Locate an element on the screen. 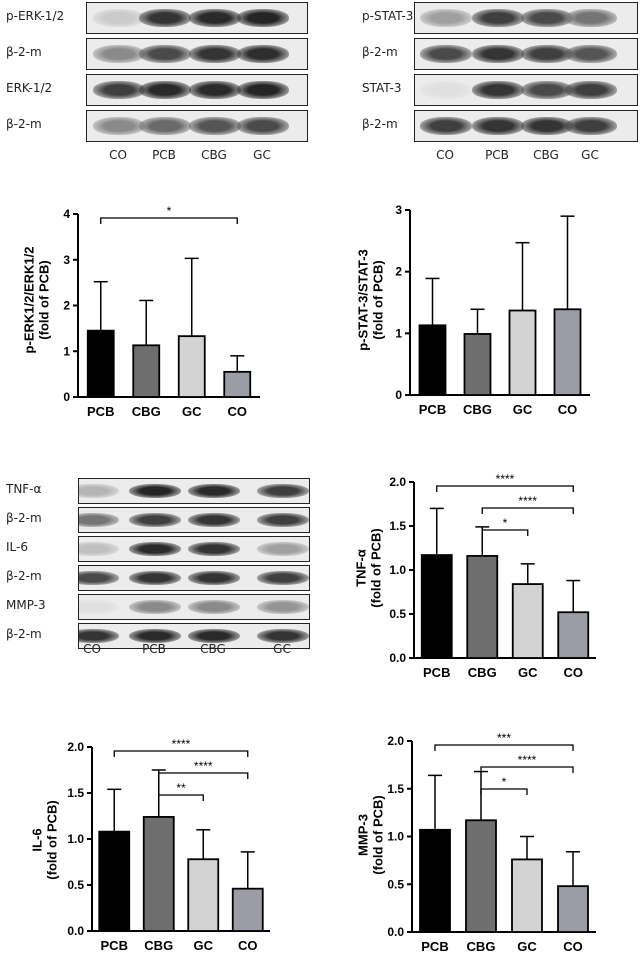 Image resolution: width=642 pixels, height=957 pixels. blot-row-label: IL-6 is located at coordinates (17, 547).